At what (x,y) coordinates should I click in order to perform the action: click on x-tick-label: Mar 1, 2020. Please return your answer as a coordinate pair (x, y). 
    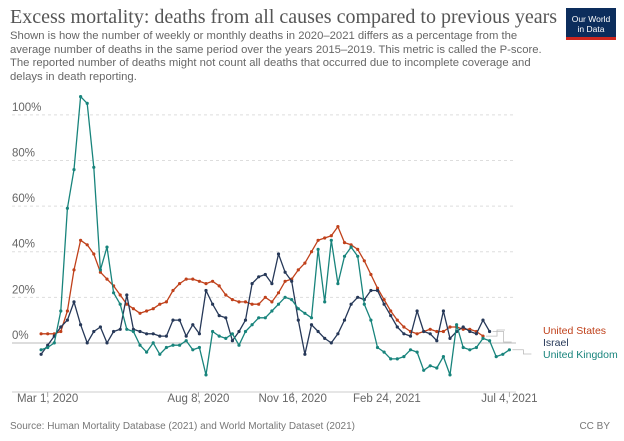
    Looking at the image, I should click on (47, 399).